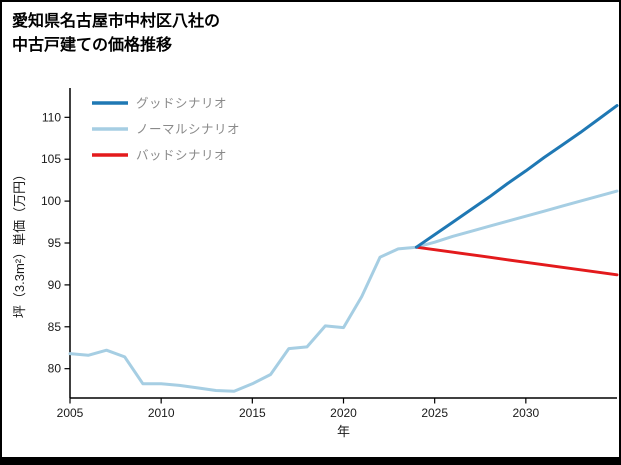 The height and width of the screenshot is (465, 621). I want to click on series-line-bad-scenario, so click(516, 261).